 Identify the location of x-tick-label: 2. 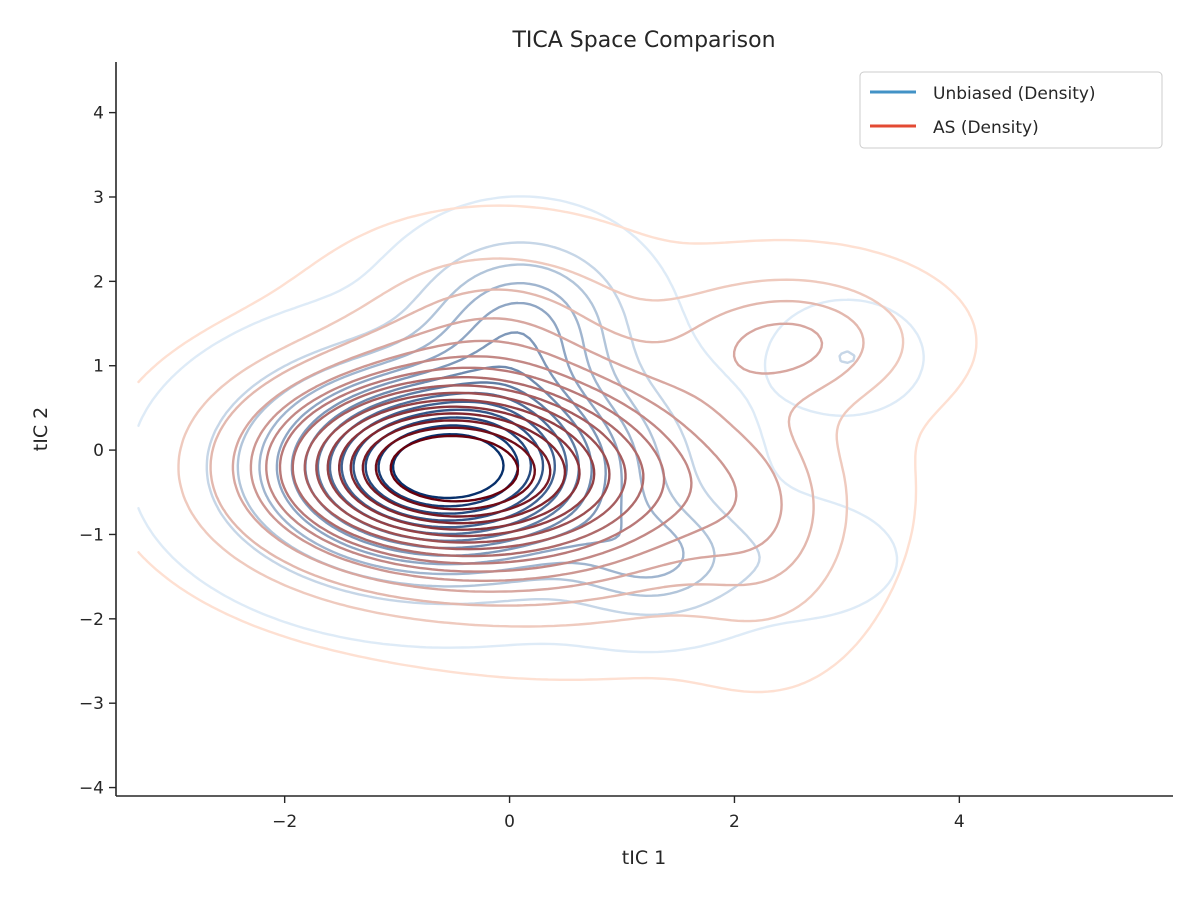
(734, 822).